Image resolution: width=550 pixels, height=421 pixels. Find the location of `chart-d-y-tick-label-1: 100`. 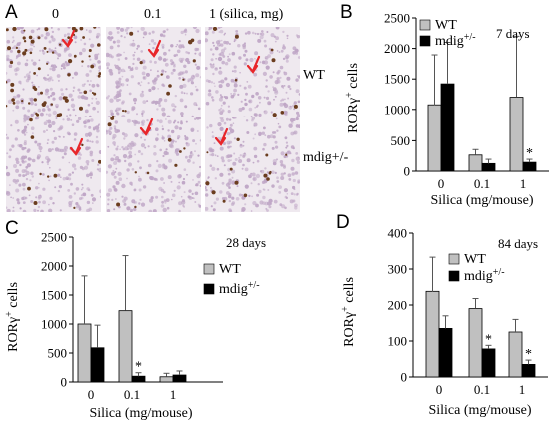

chart-d-y-tick-label-1: 100 is located at coordinates (398, 341).